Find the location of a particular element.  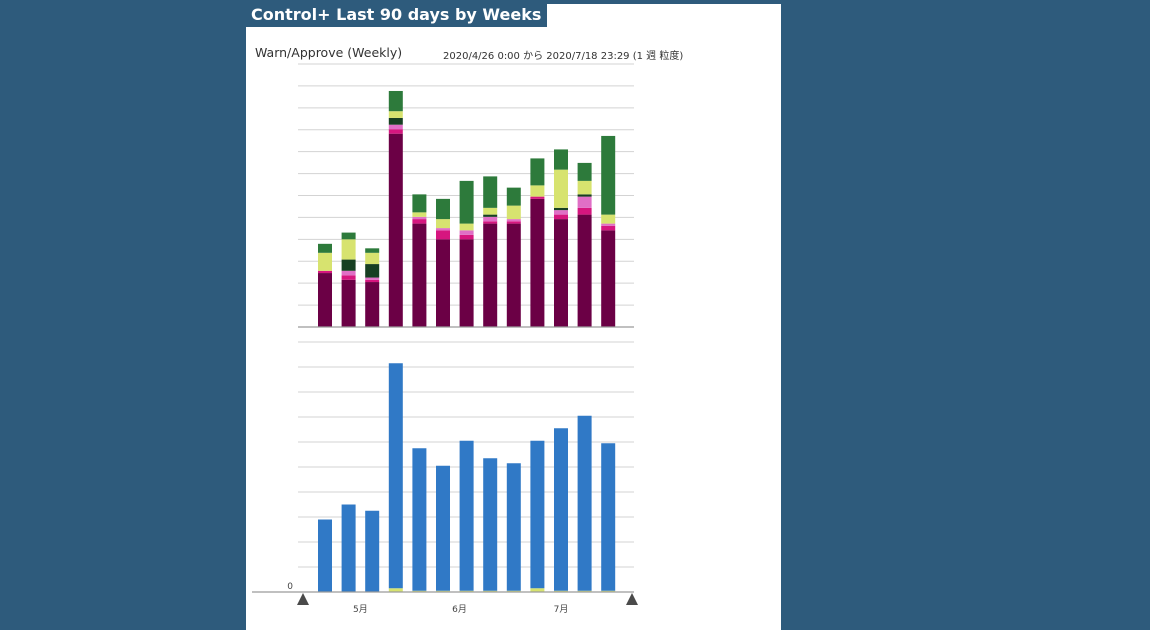

weekly-total-chart-bar-lightgreen-w4 is located at coordinates (395, 590).